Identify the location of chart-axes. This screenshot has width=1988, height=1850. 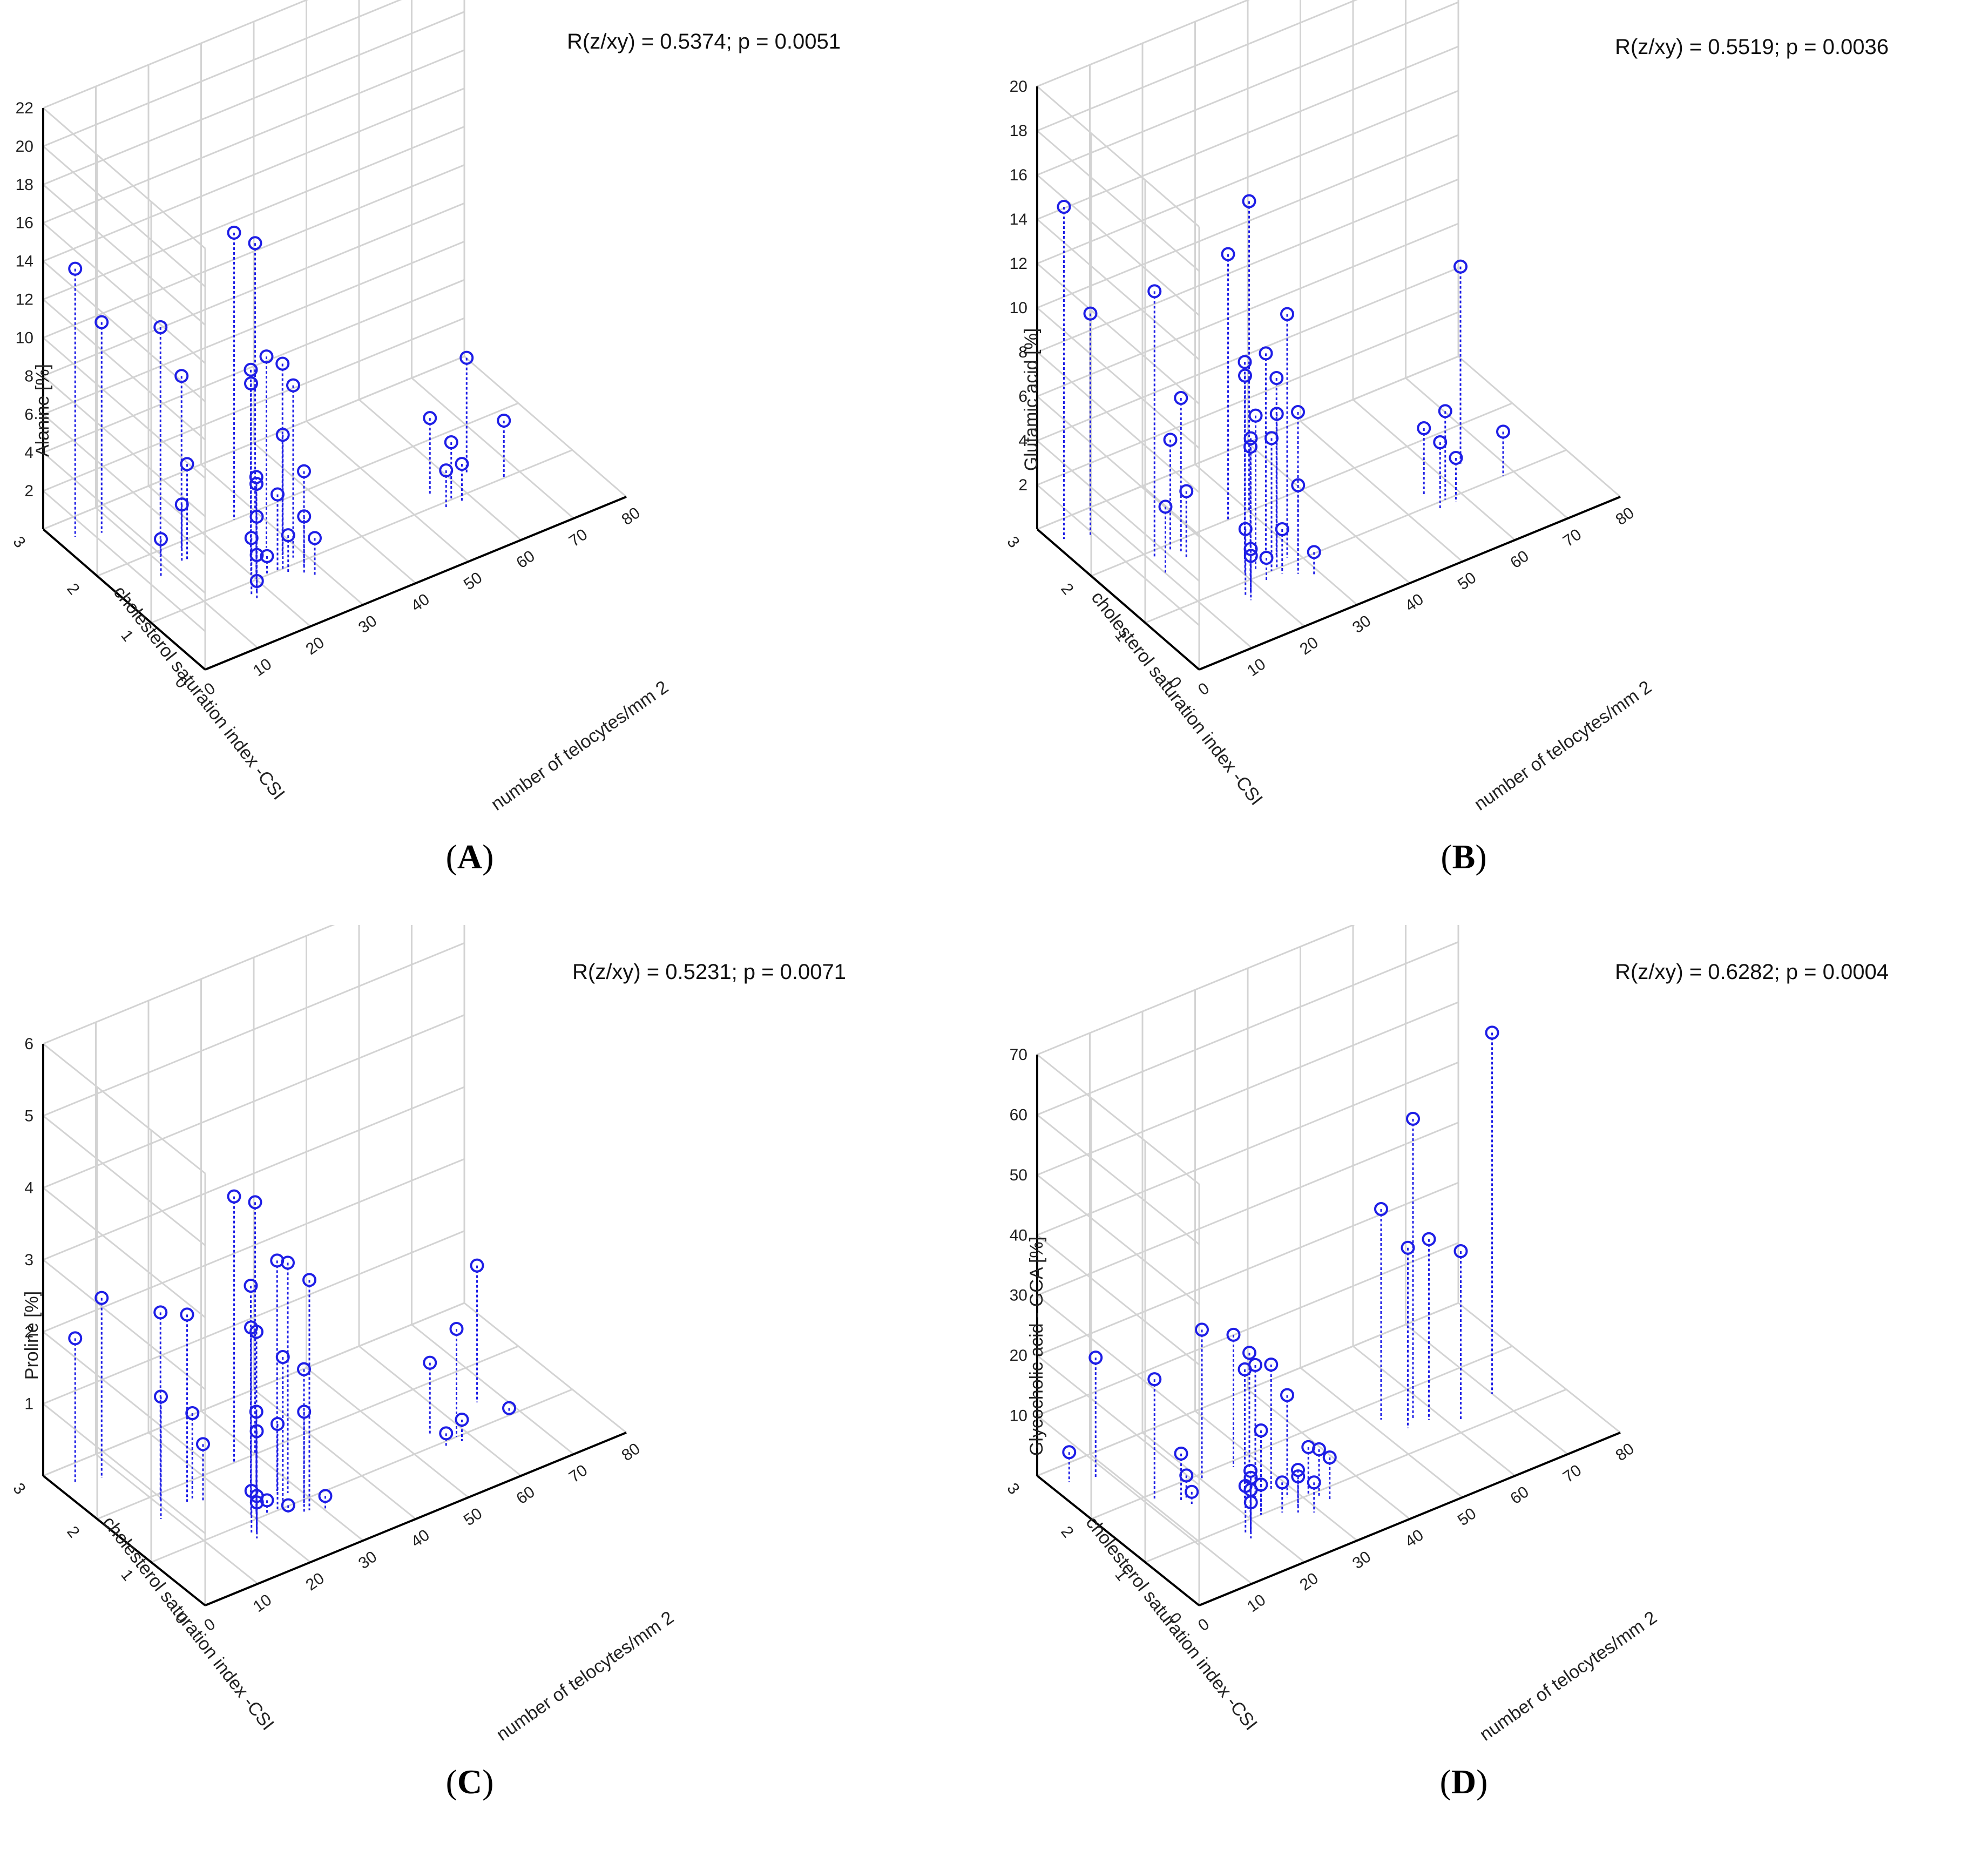
(1328, 1331).